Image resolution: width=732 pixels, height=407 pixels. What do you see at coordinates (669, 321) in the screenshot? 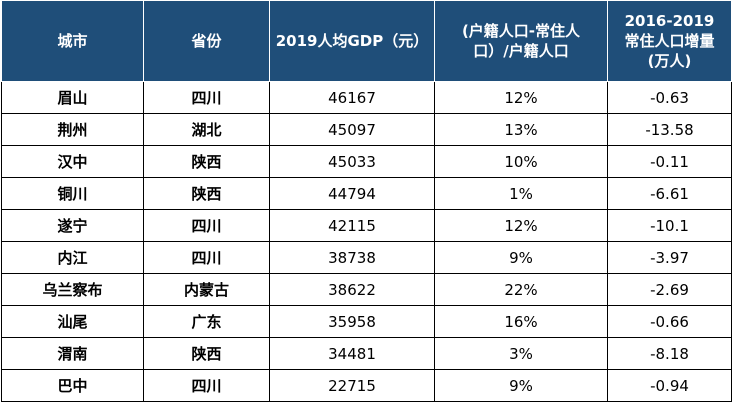
I see `growth-cell: -0.66` at bounding box center [669, 321].